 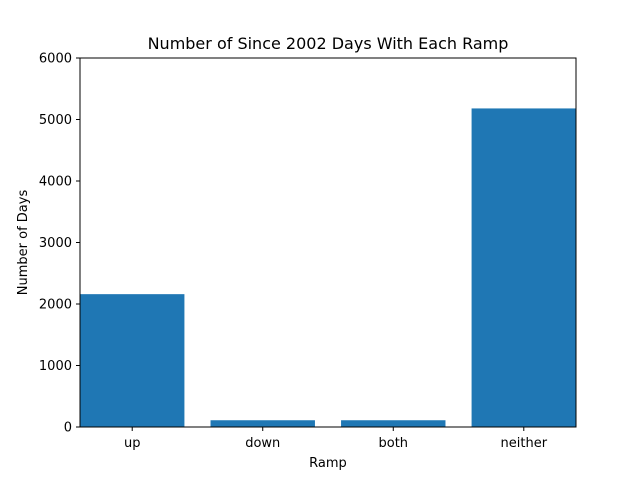 What do you see at coordinates (132, 360) in the screenshot?
I see `bar-up` at bounding box center [132, 360].